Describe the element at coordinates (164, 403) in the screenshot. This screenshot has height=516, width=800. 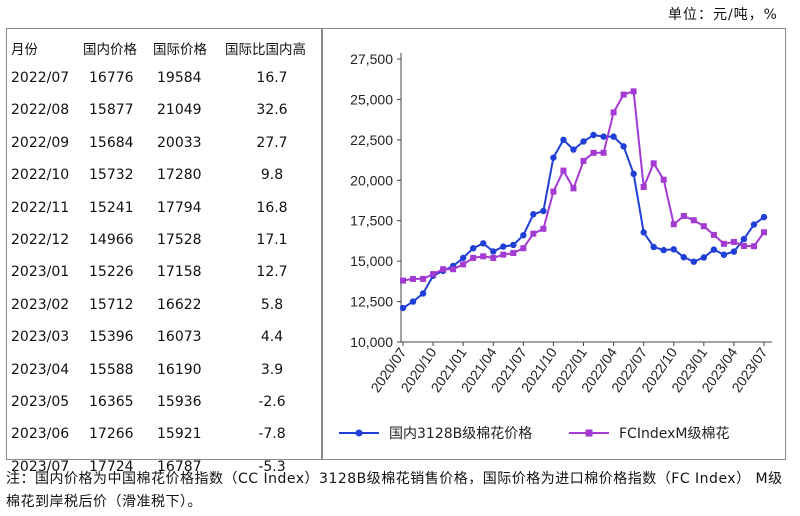
I see `table-row: 2023/05 16365 15936 -2.6` at that location.